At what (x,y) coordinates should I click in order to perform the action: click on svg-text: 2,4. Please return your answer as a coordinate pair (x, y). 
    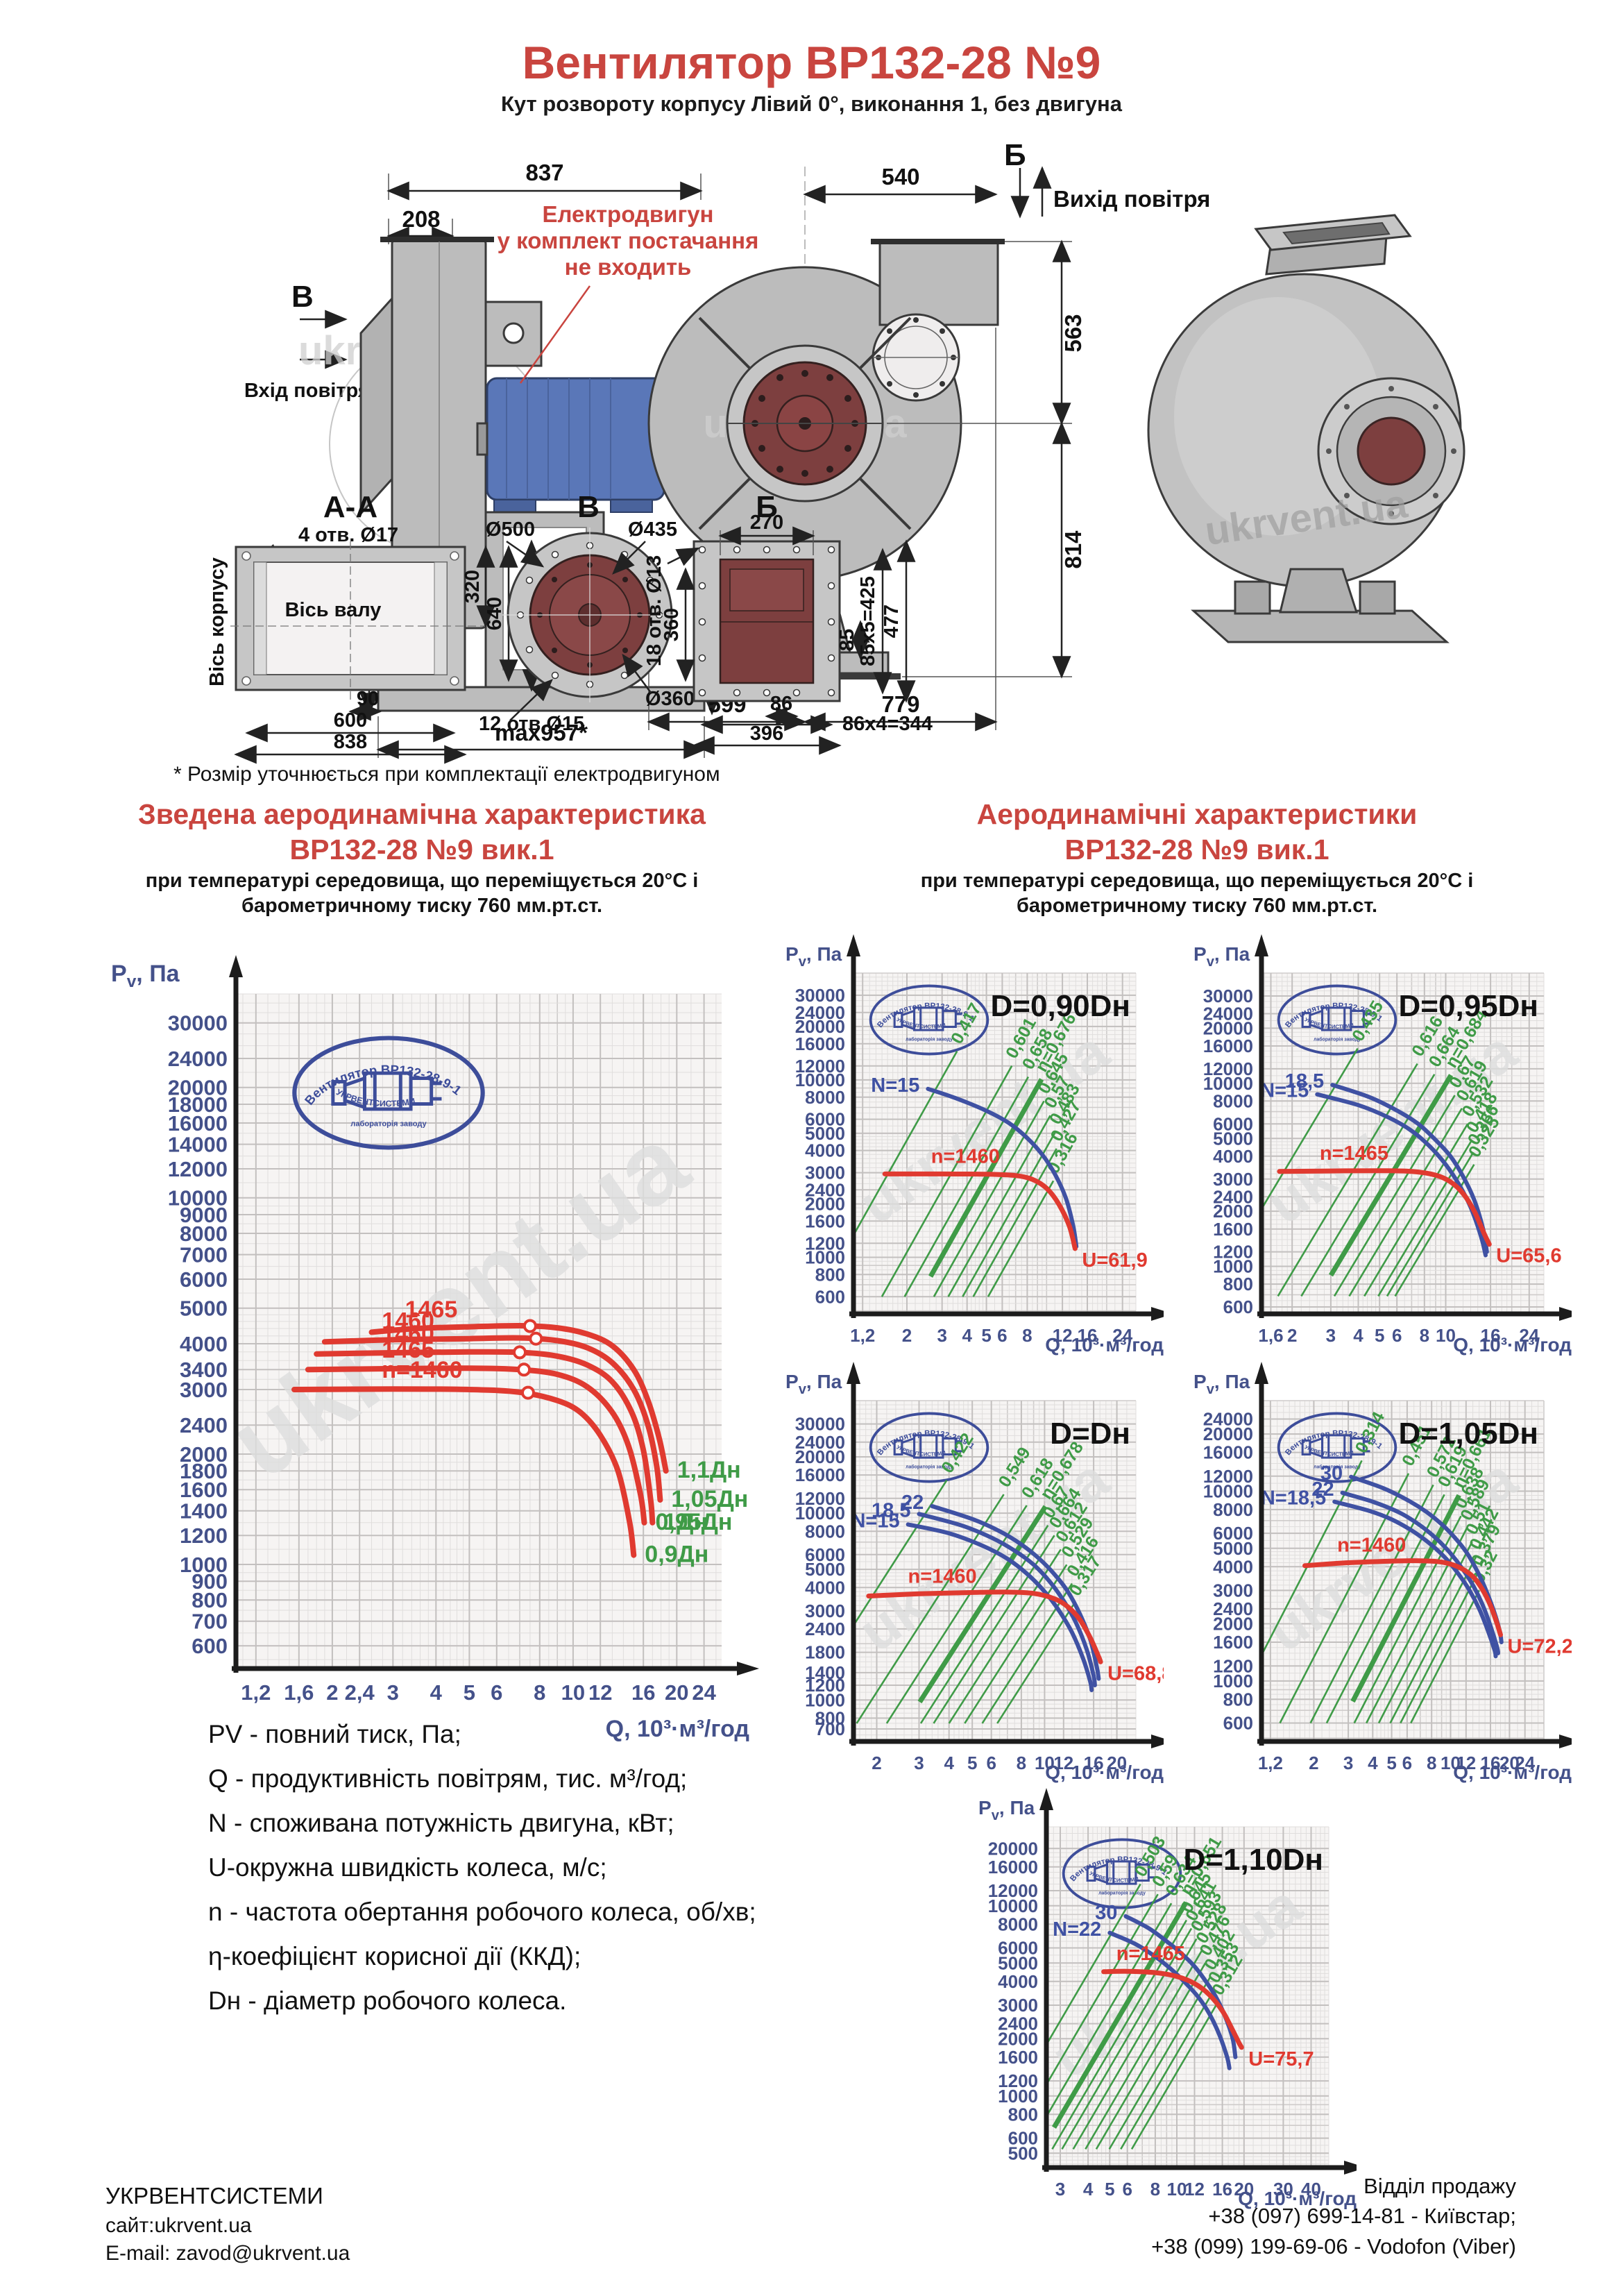
    Looking at the image, I should click on (360, 1692).